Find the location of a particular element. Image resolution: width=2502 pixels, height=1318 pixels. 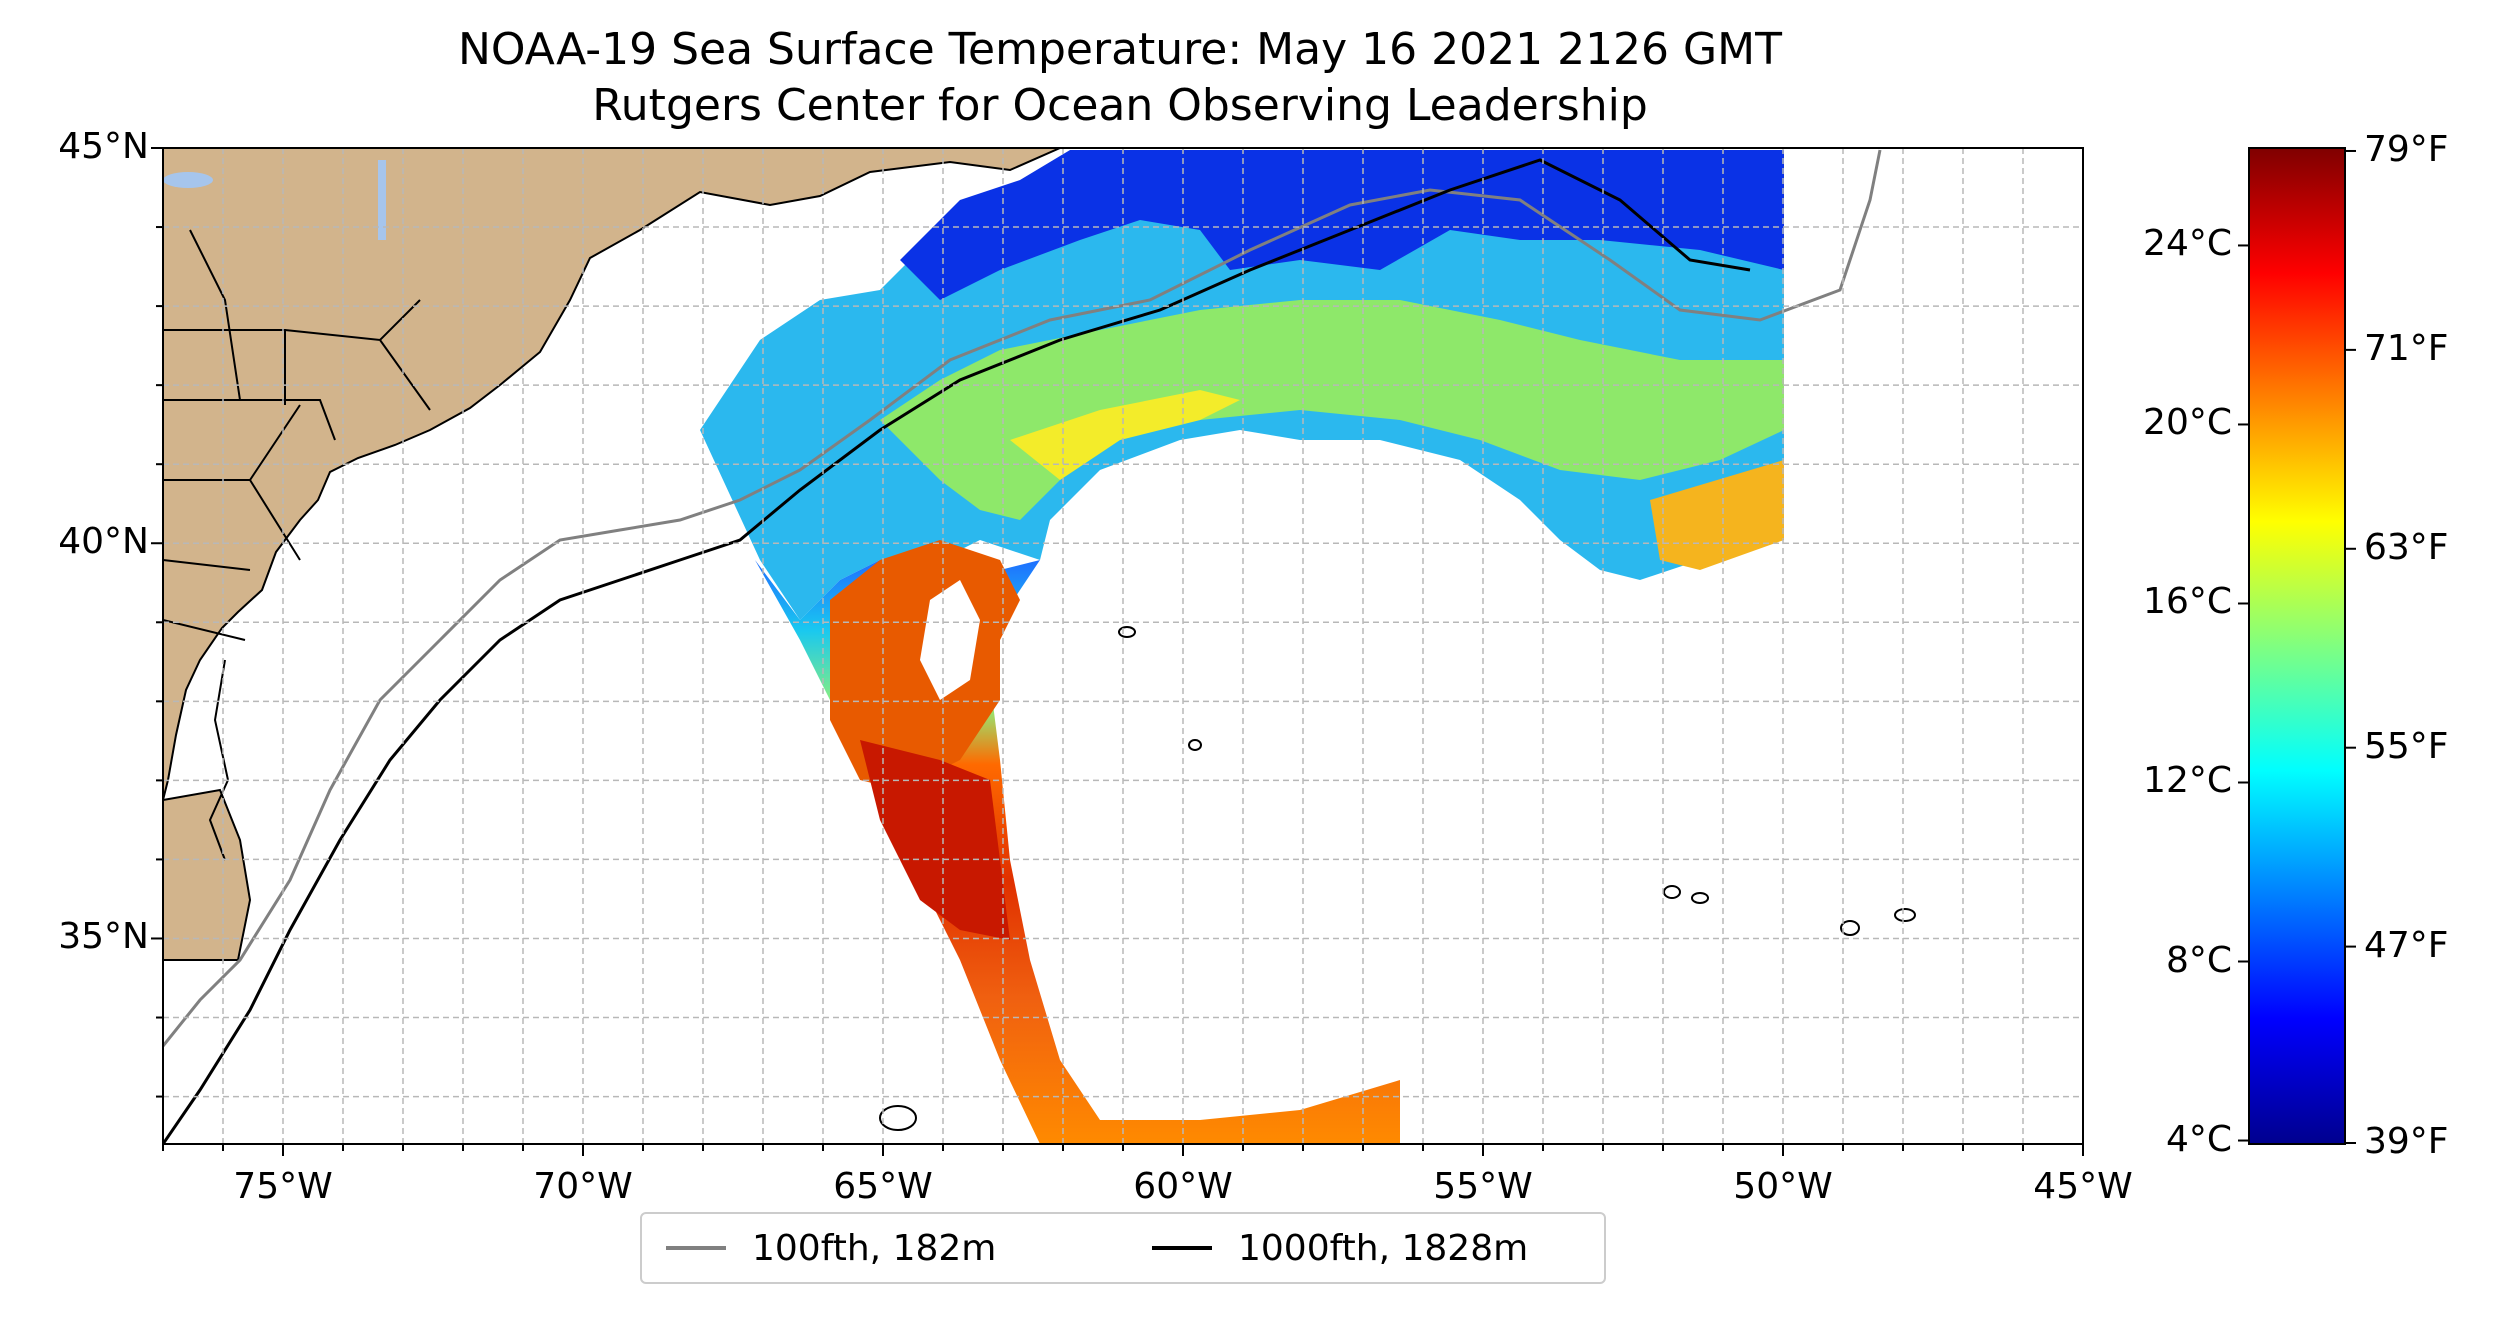

legend: 100fth, 182m 1000fth, 1828m is located at coordinates (1123, 1248).